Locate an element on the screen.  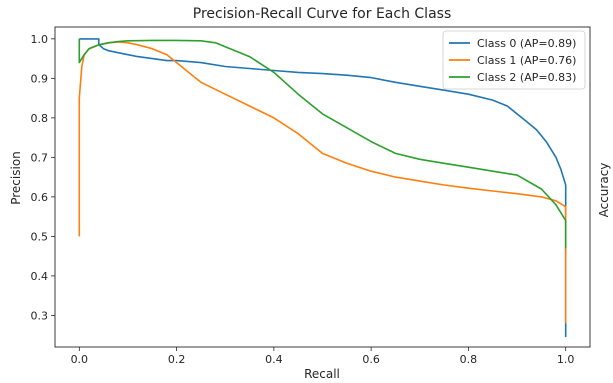
x-axis-label: Recall is located at coordinates (322, 374).